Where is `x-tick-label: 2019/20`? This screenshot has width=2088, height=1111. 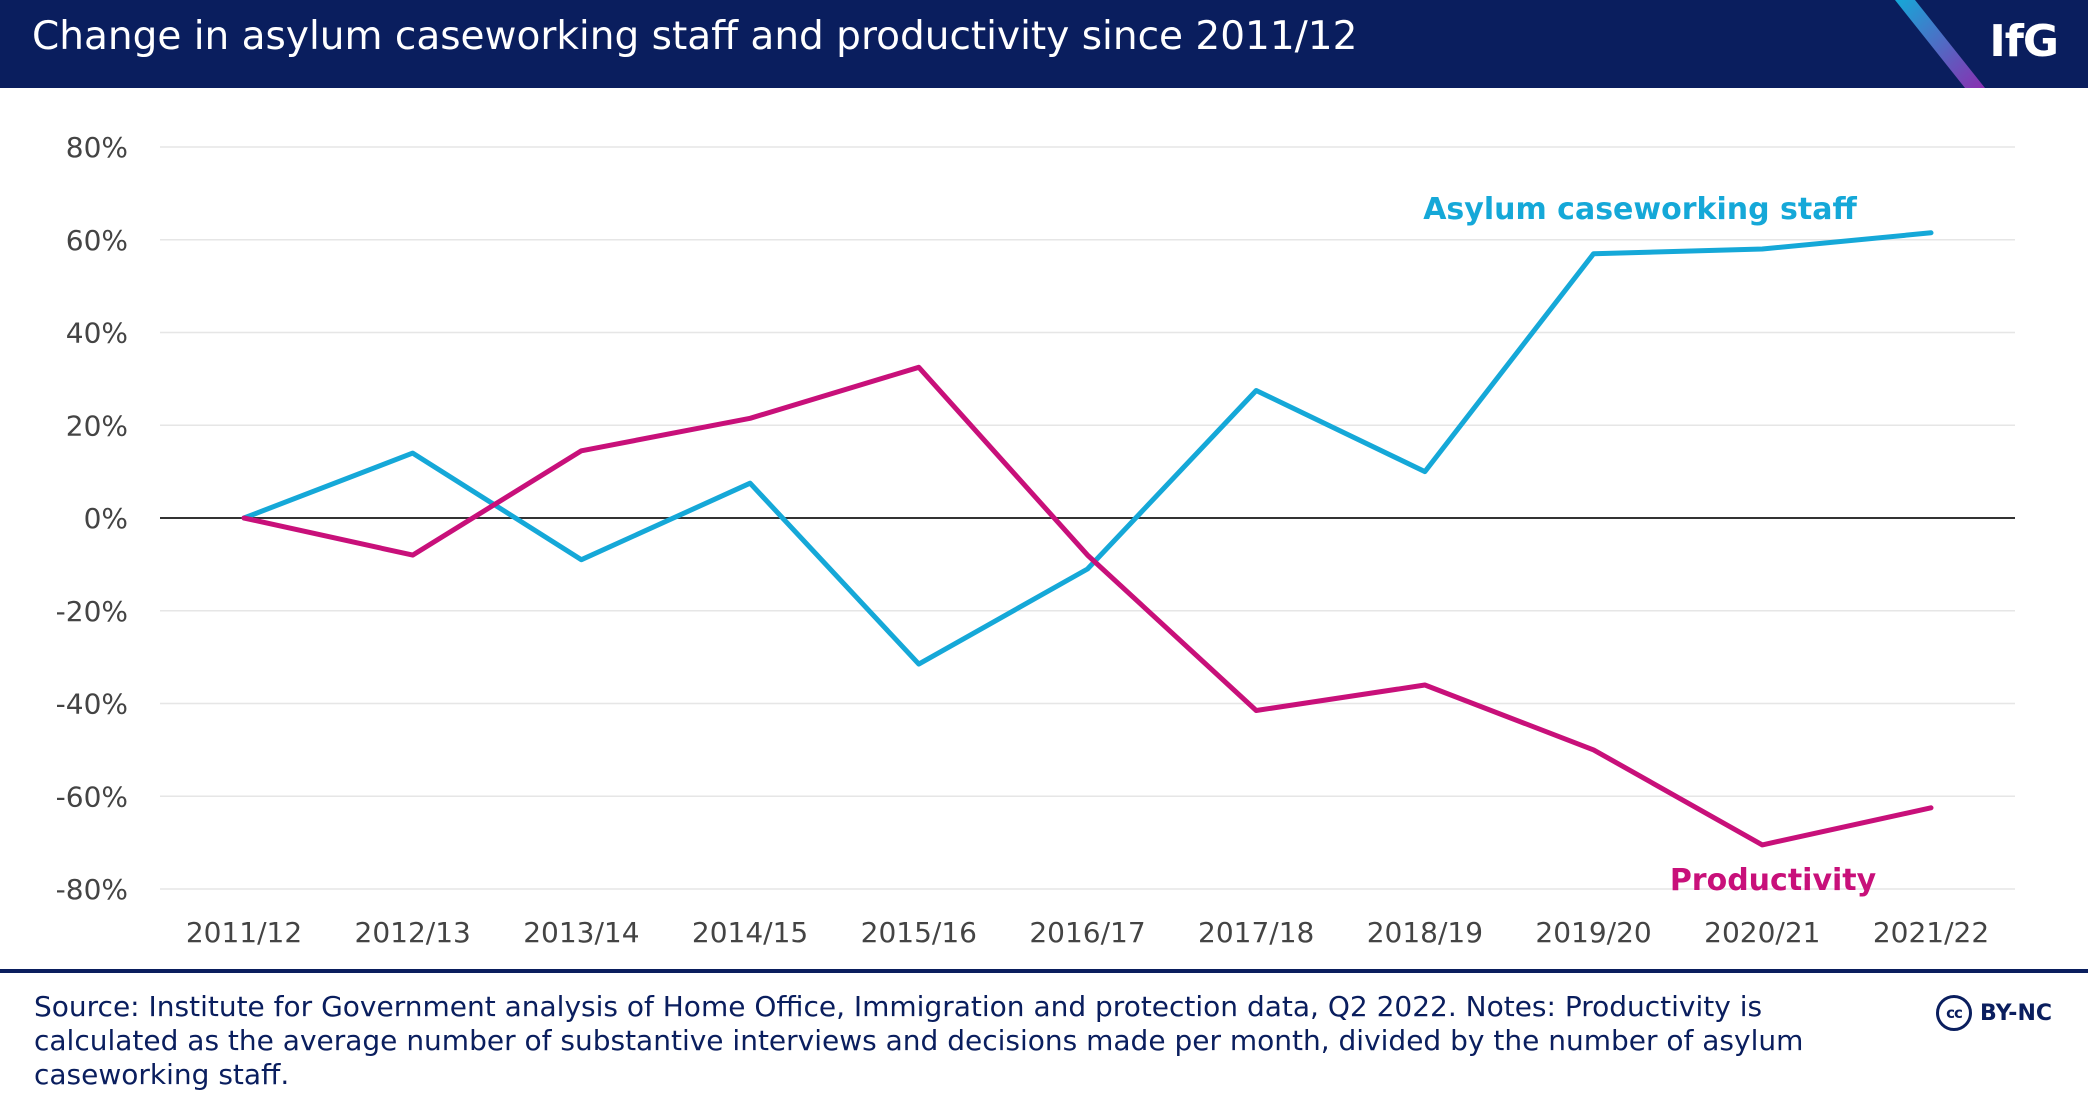
x-tick-label: 2019/20 is located at coordinates (1593, 932).